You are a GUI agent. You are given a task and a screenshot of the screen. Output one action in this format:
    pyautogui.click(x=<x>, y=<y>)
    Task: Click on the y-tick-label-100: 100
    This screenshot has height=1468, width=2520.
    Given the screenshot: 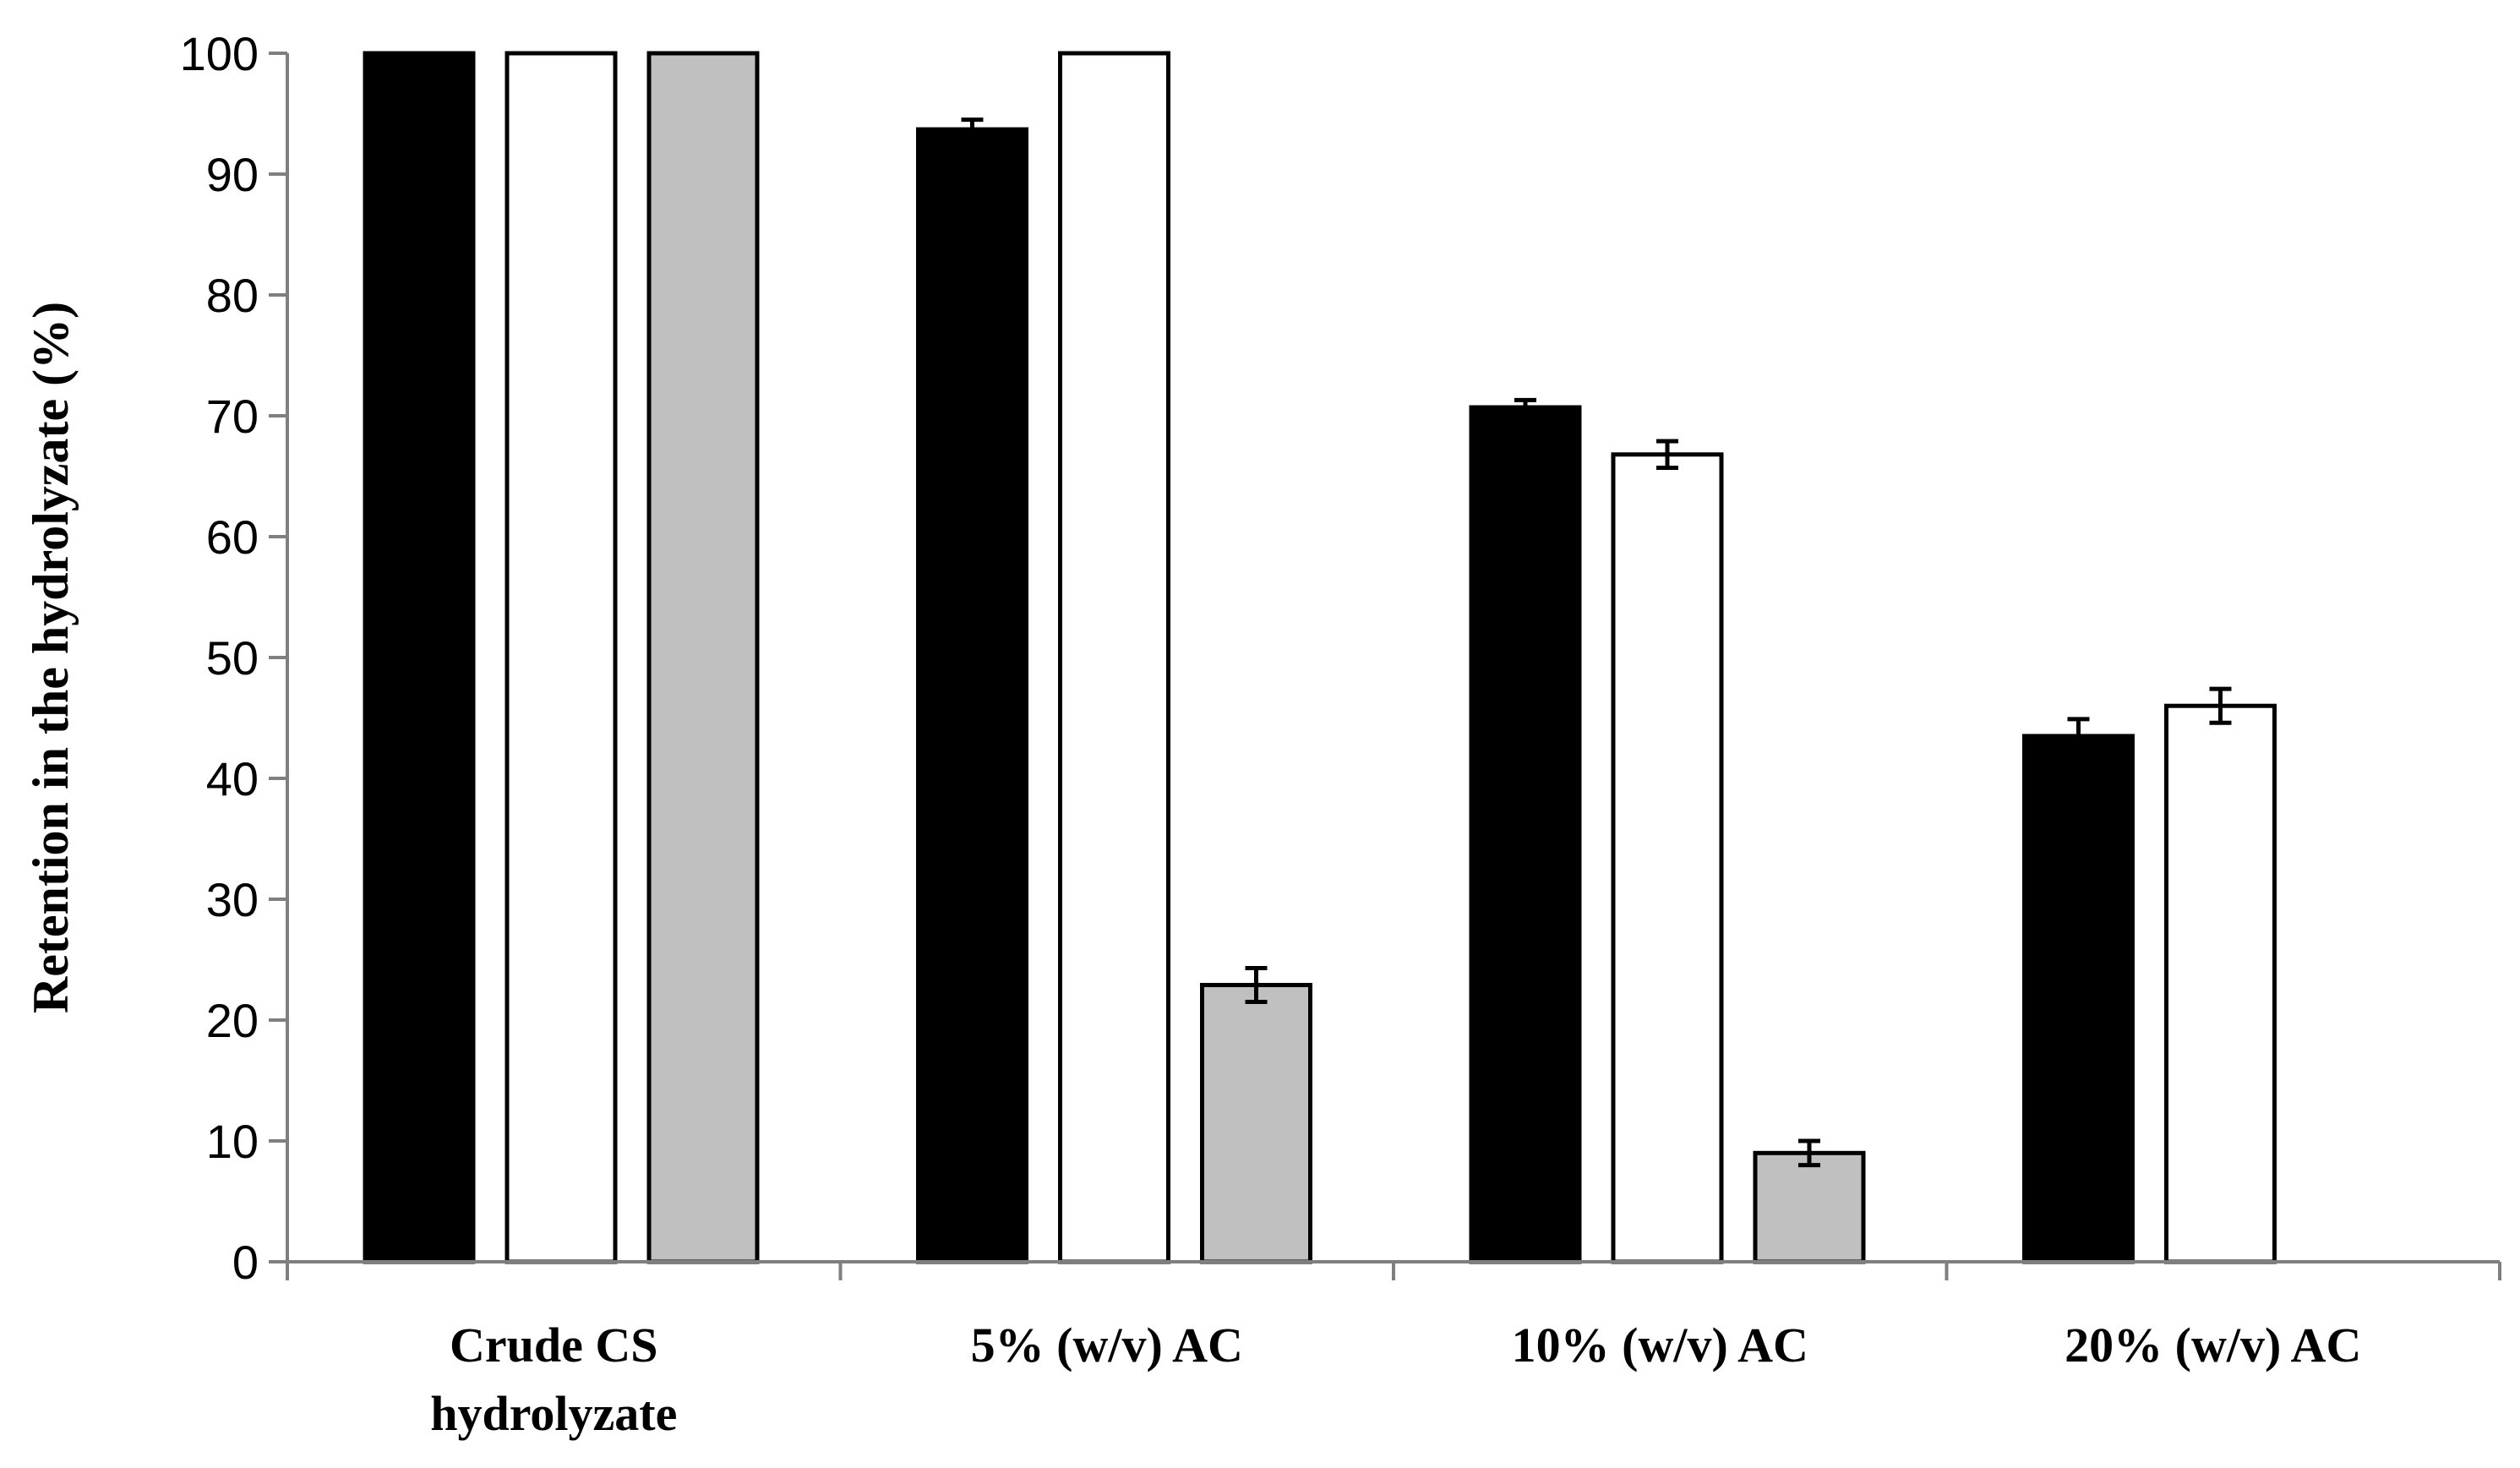 What is the action you would take?
    pyautogui.click(x=219, y=54)
    